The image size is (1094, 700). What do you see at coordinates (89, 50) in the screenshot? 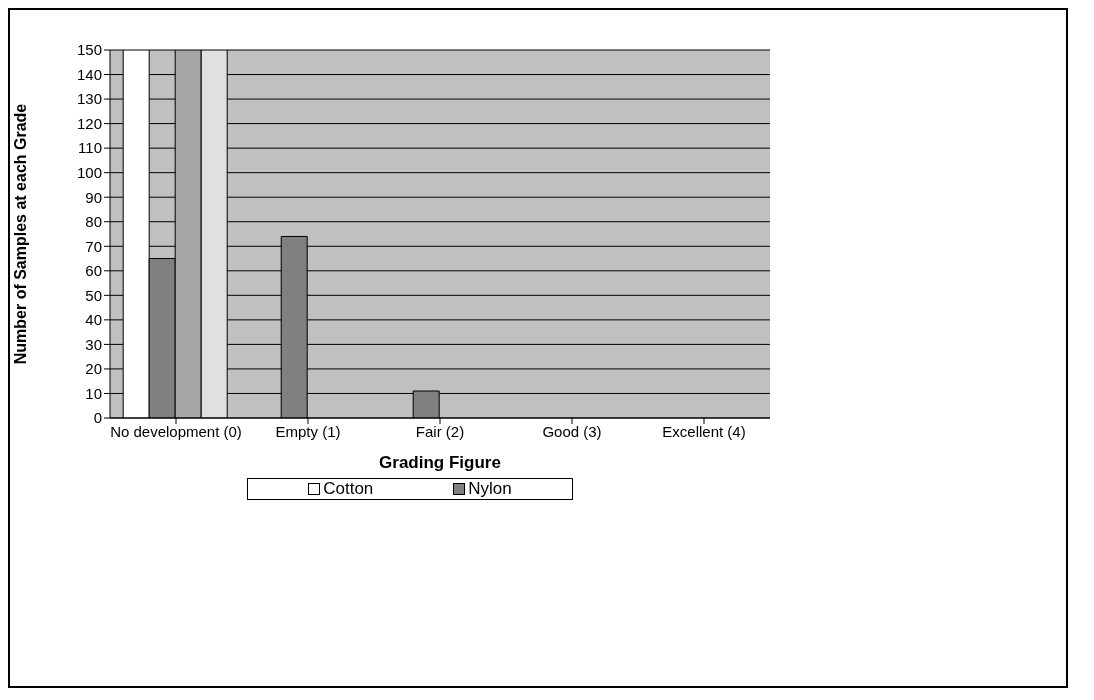
I see `y-tick-label: 150` at bounding box center [89, 50].